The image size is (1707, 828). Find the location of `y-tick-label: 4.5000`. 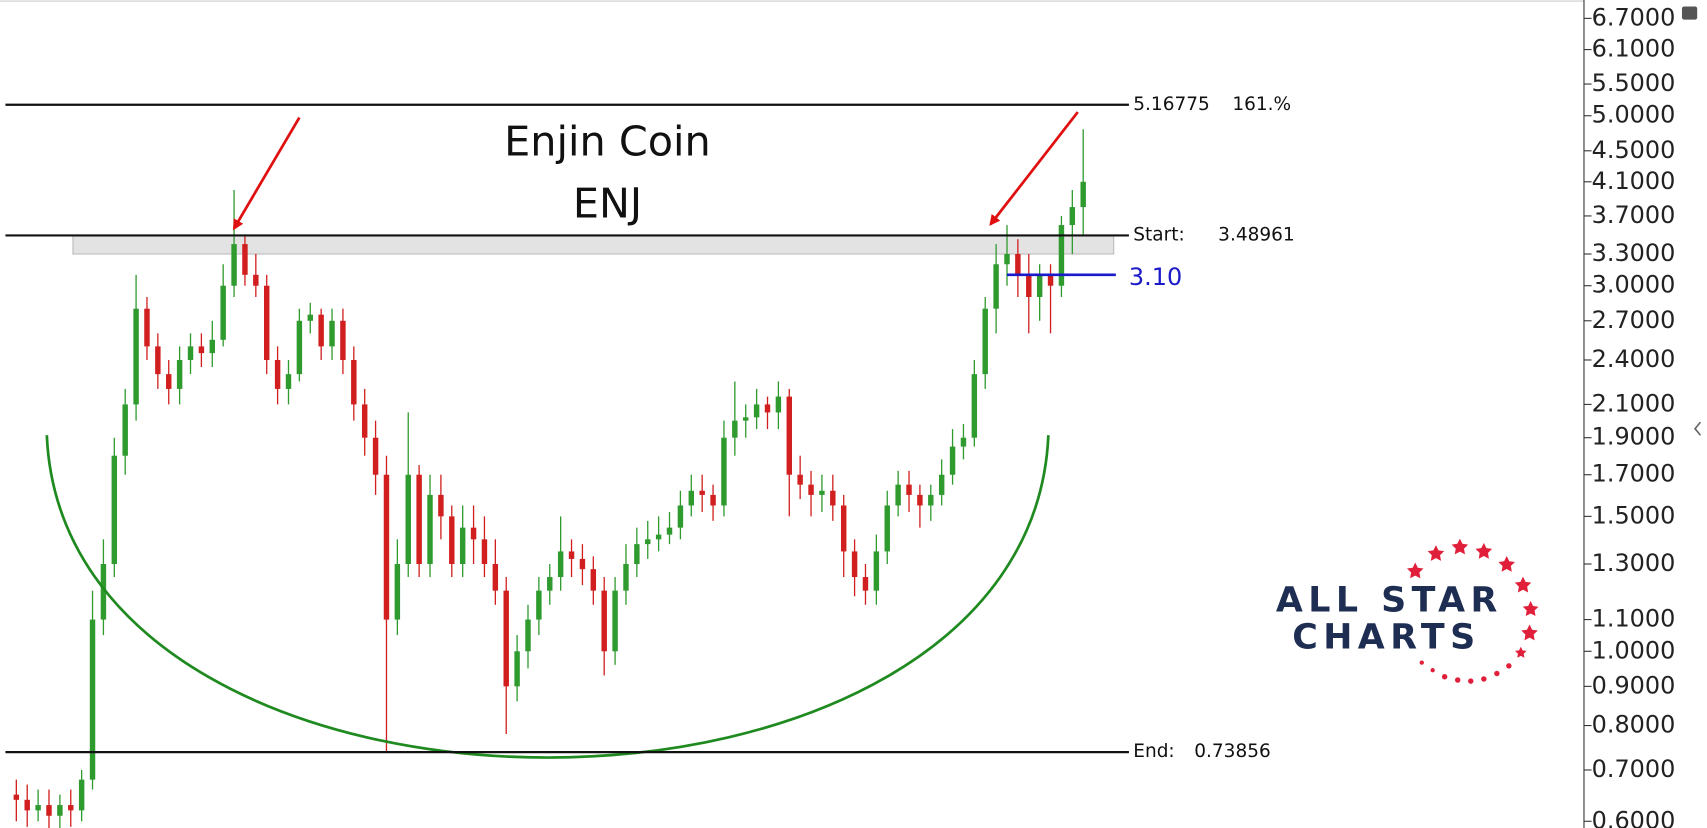

y-tick-label: 4.5000 is located at coordinates (1634, 150).